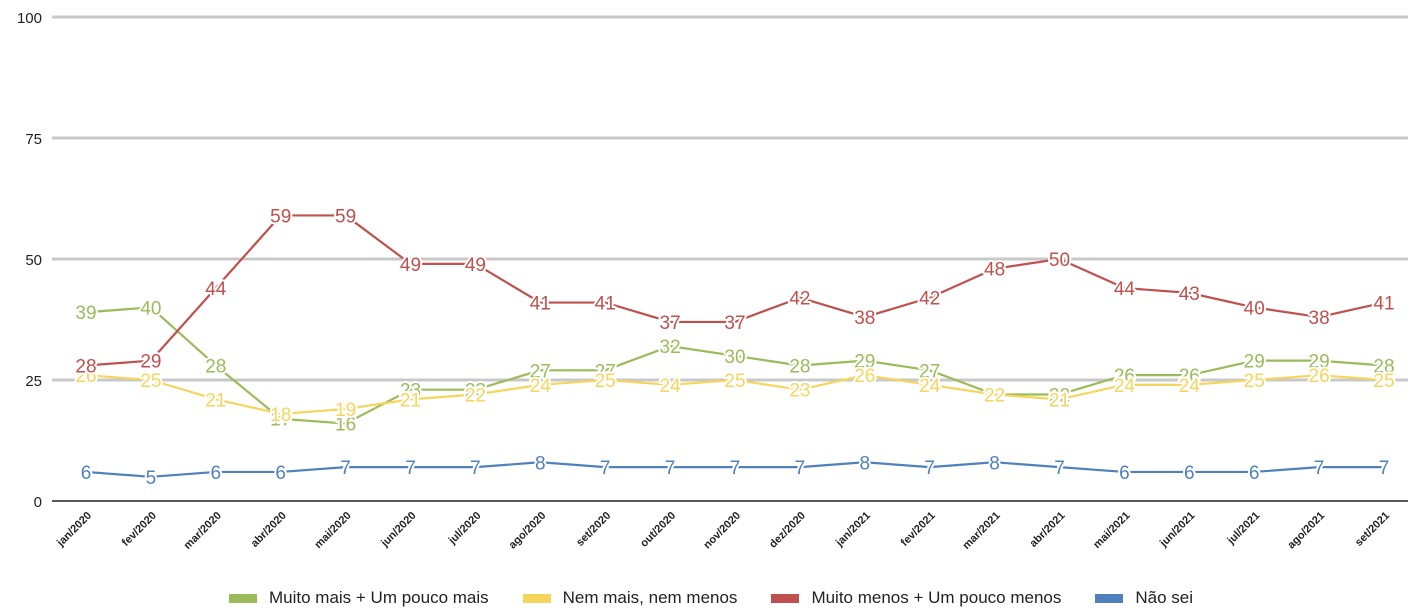 Image resolution: width=1422 pixels, height=616 pixels. What do you see at coordinates (269, 530) in the screenshot?
I see `x-tick-label: abr/2020` at bounding box center [269, 530].